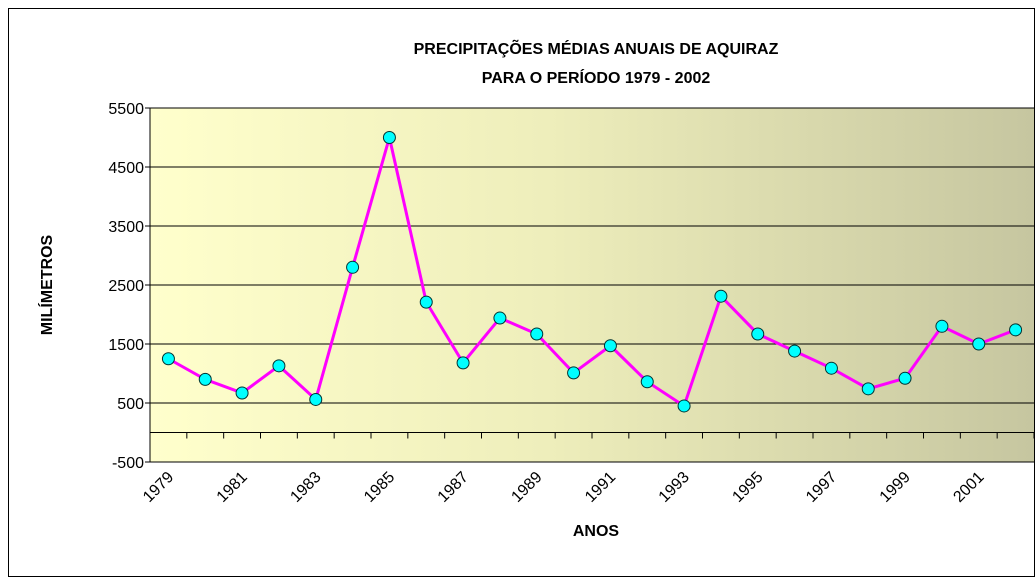  I want to click on y-tick-label: 500, so click(130, 404).